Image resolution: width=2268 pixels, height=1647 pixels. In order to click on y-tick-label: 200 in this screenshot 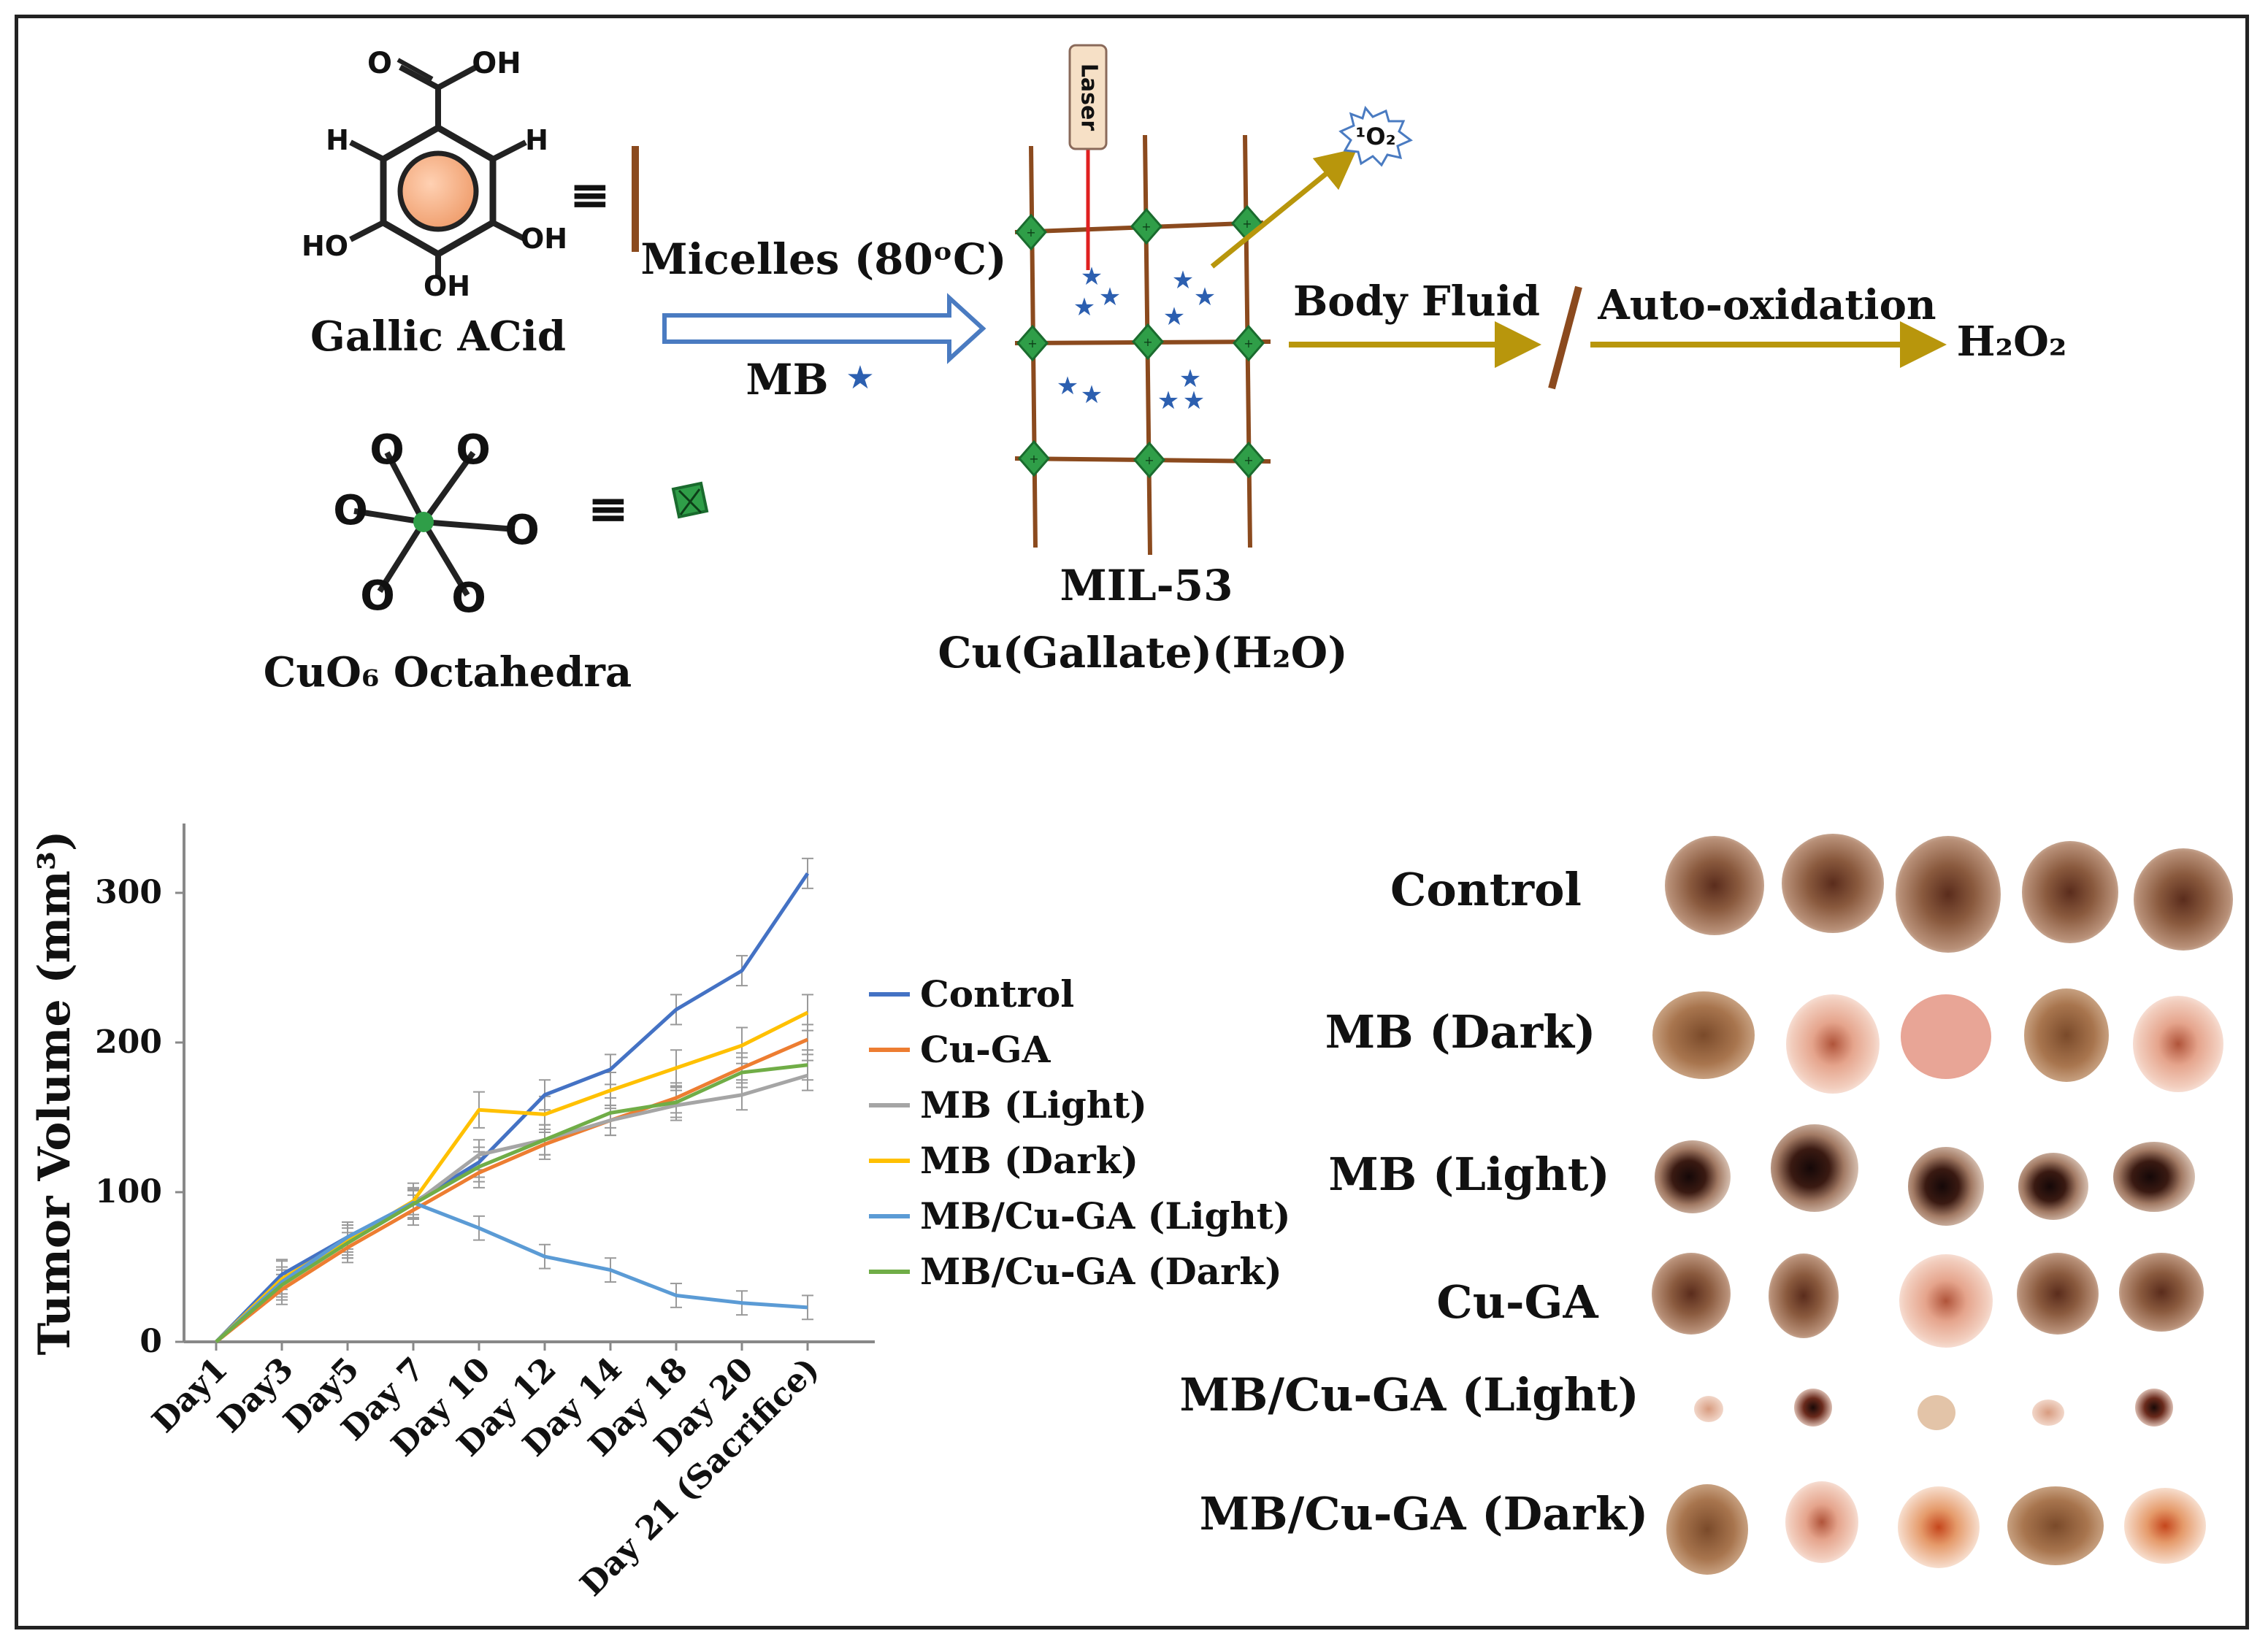, I will do `click(128, 1042)`.